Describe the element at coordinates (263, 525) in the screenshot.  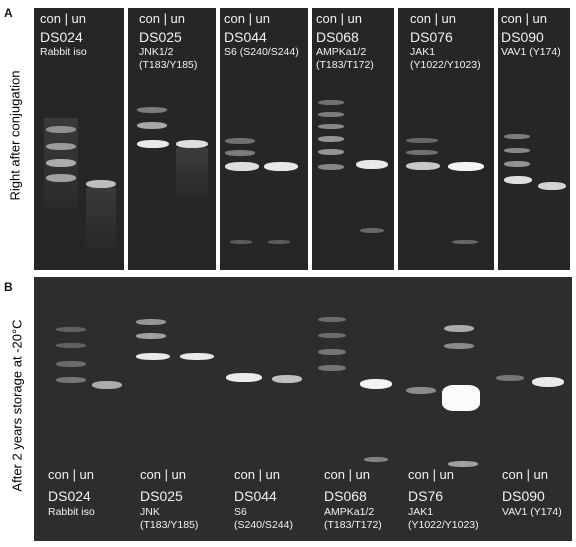
I see `target-line-2: (S240/S244)` at that location.